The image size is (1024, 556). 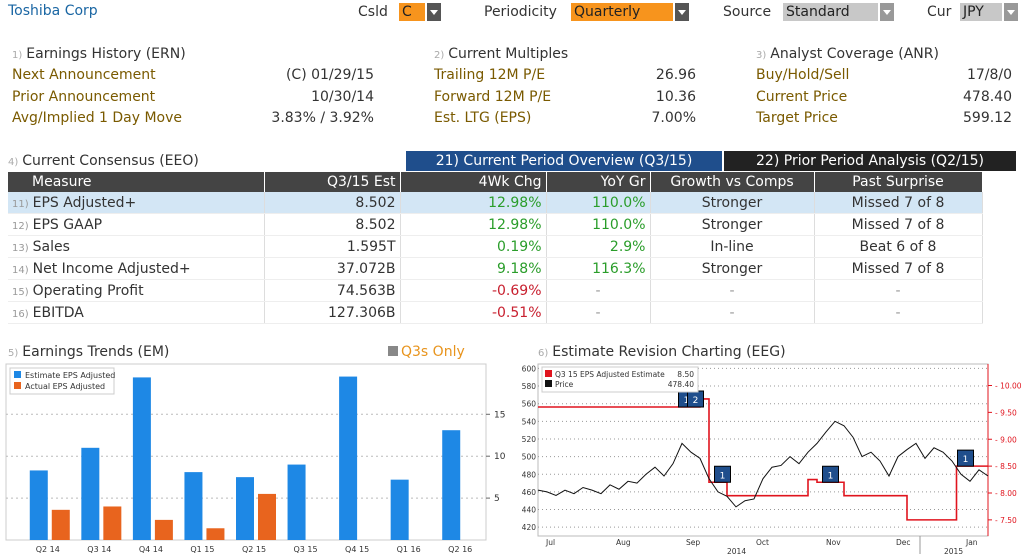 What do you see at coordinates (473, 182) in the screenshot?
I see `col-chg: 4Wk Chg` at bounding box center [473, 182].